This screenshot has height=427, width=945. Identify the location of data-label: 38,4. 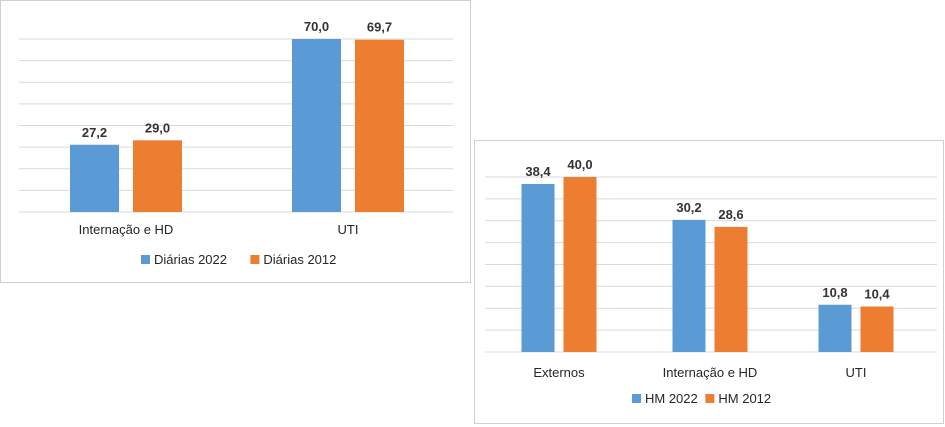
(538, 171).